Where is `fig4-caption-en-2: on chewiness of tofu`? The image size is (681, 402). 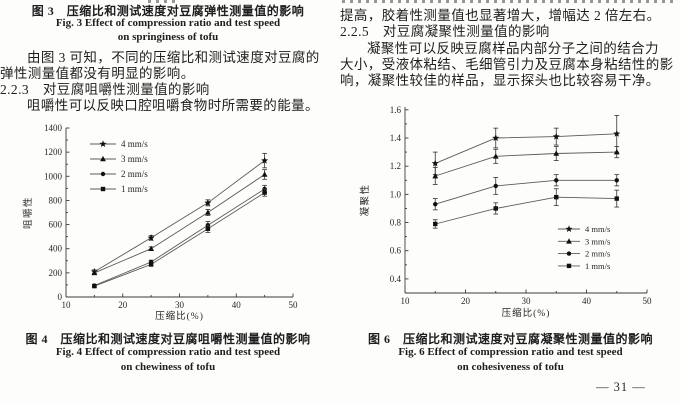
fig4-caption-en-2: on chewiness of tofu is located at coordinates (168, 367).